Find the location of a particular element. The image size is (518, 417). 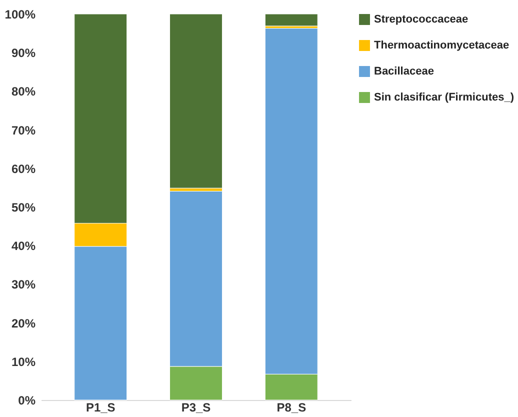

y-tick-label: 30% is located at coordinates (23, 285).